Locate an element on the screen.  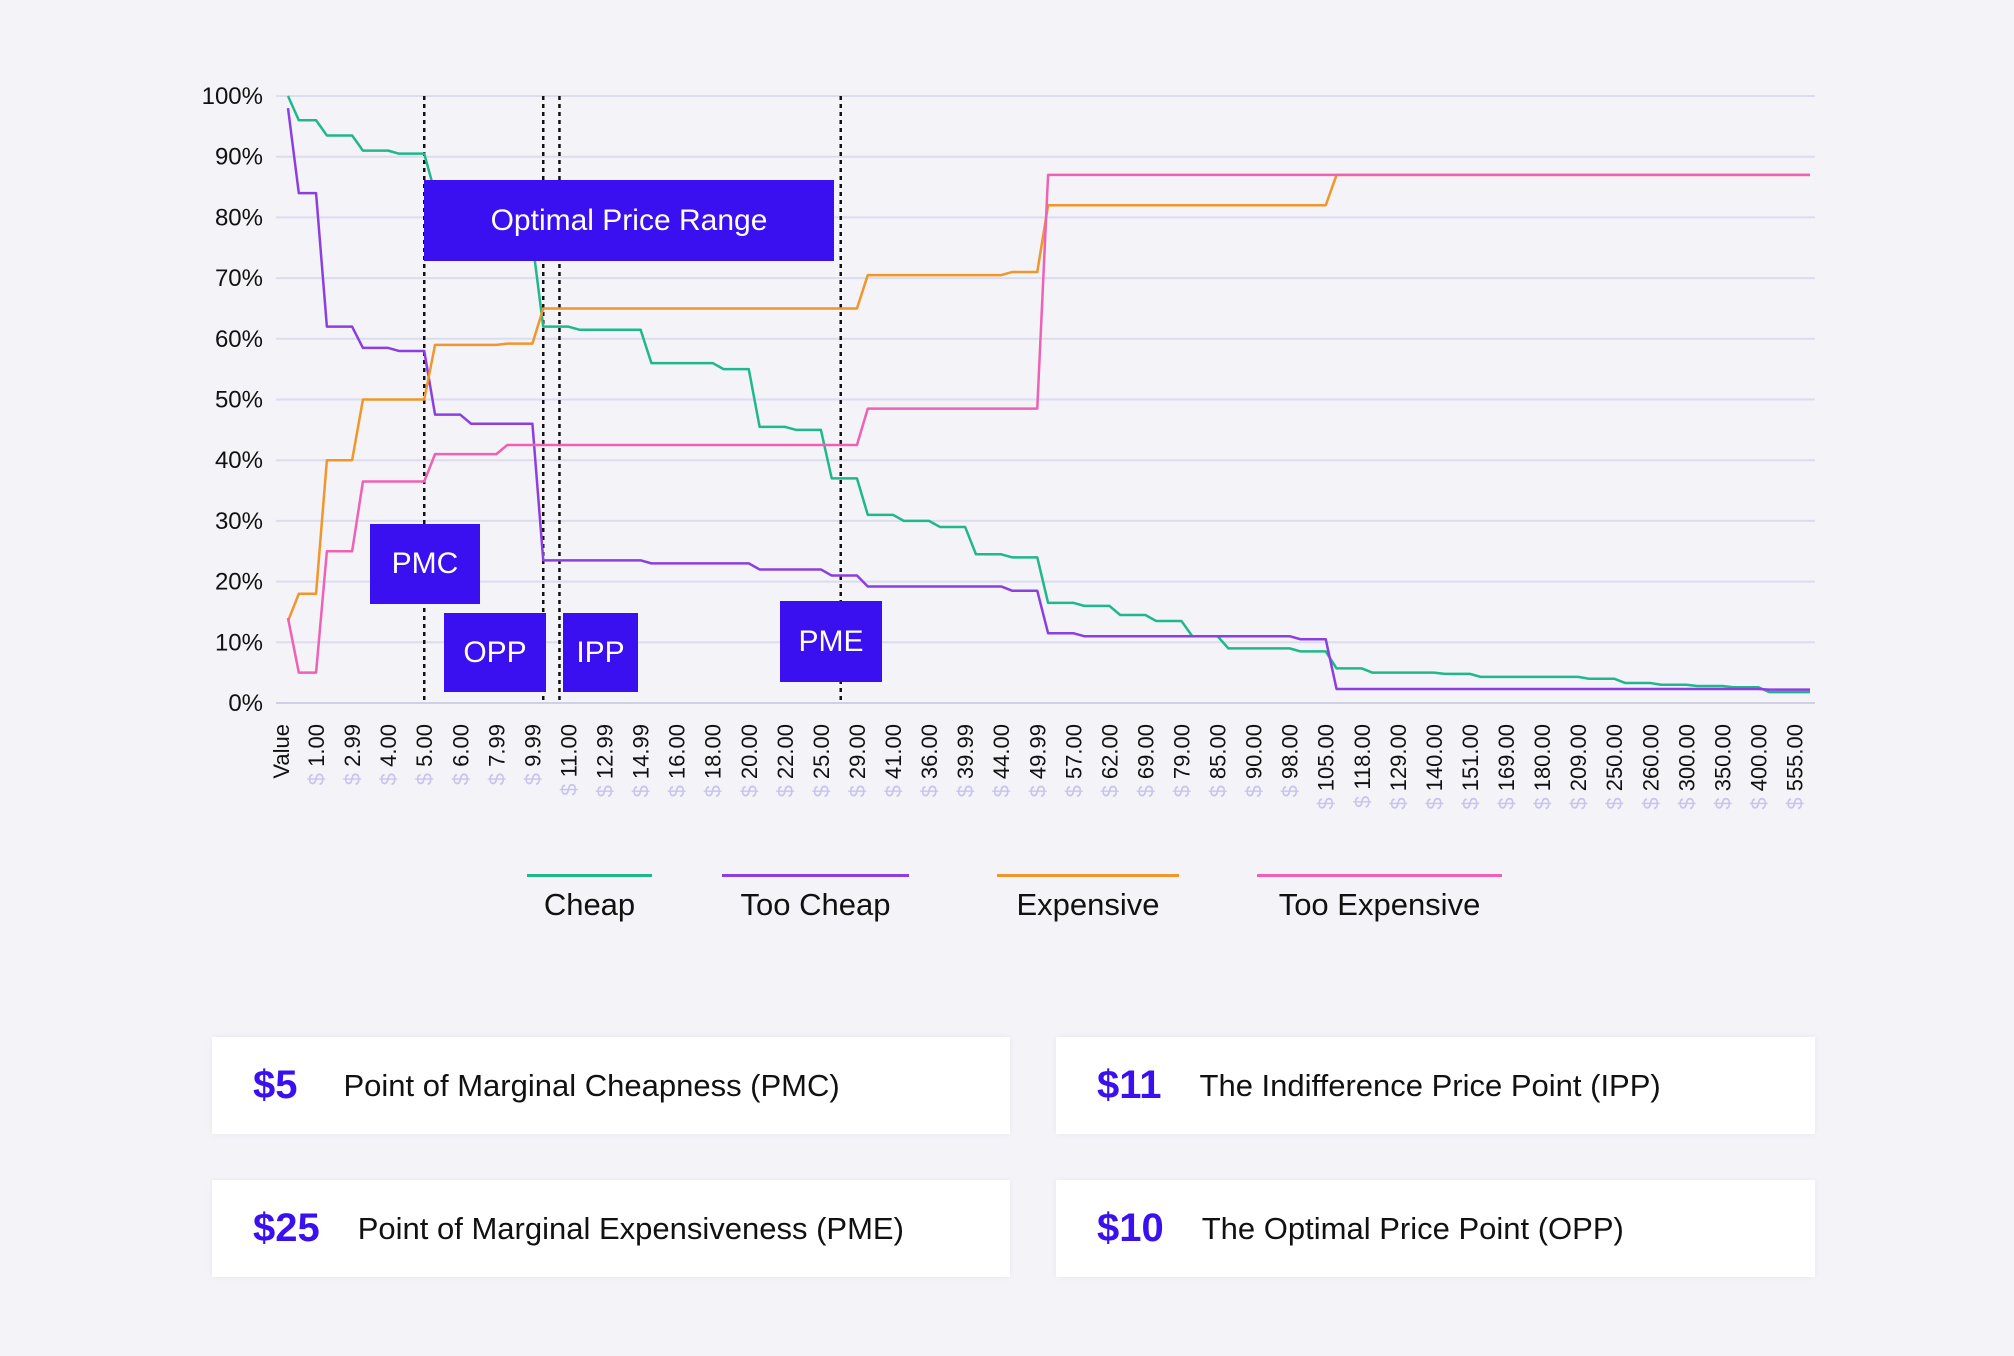
price-value: 5.00 is located at coordinates (424, 745).